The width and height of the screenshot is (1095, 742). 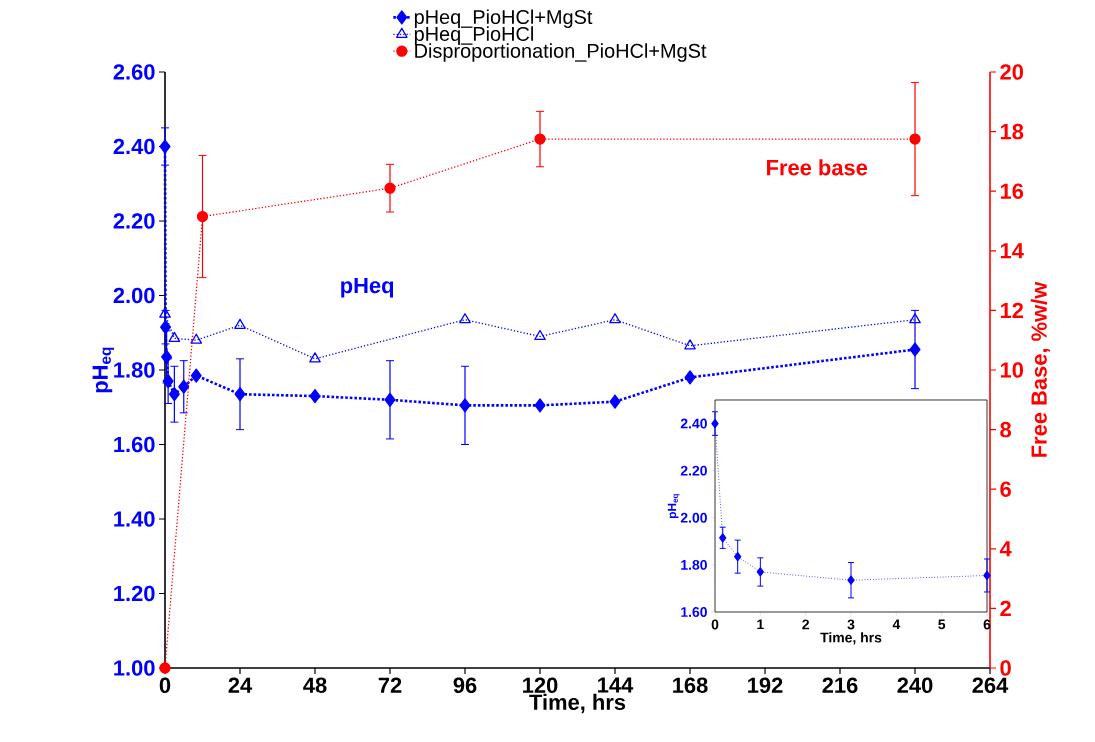 I want to click on annotation: pHeq, so click(x=367, y=287).